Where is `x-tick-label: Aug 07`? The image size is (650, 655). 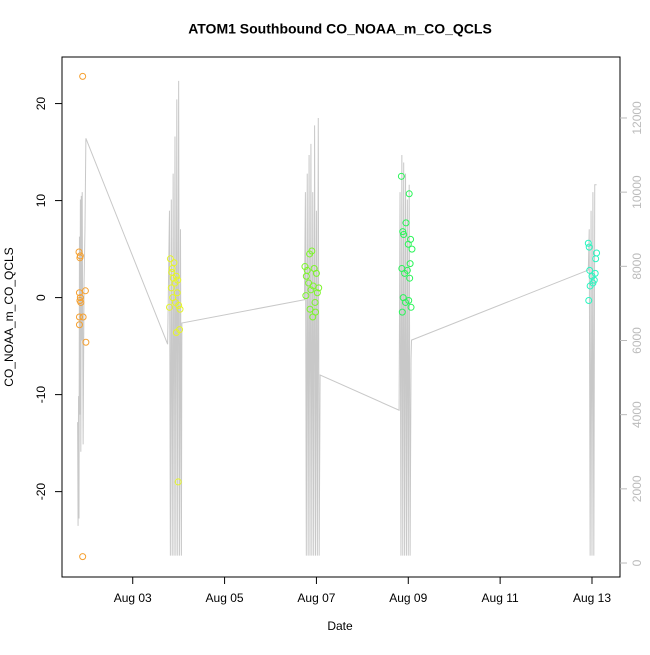
x-tick-label: Aug 07 is located at coordinates (316, 598).